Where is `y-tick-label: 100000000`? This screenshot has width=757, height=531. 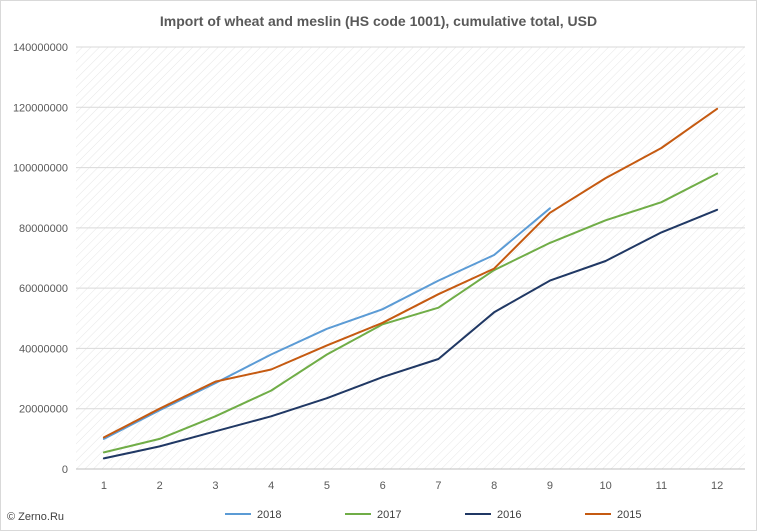 y-tick-label: 100000000 is located at coordinates (40, 169).